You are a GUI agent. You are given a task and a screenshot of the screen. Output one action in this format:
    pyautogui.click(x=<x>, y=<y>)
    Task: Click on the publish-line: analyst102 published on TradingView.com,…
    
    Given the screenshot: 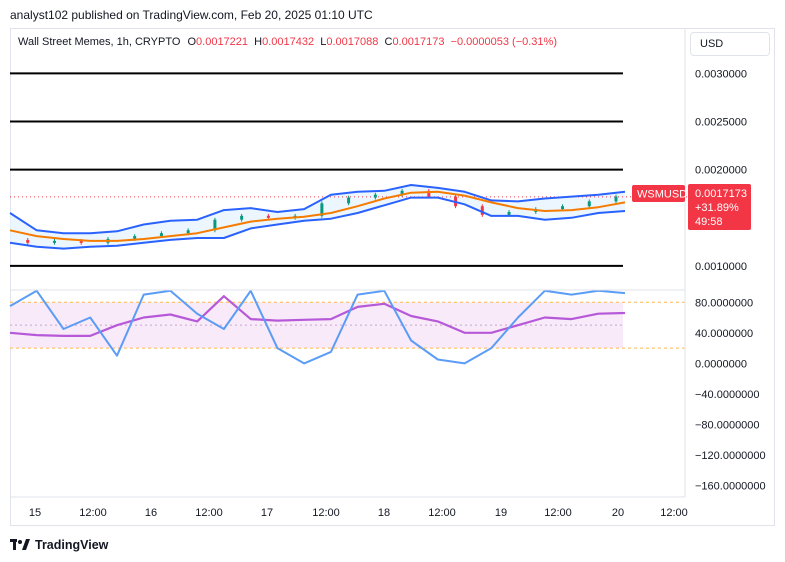 What is the action you would take?
    pyautogui.click(x=191, y=15)
    